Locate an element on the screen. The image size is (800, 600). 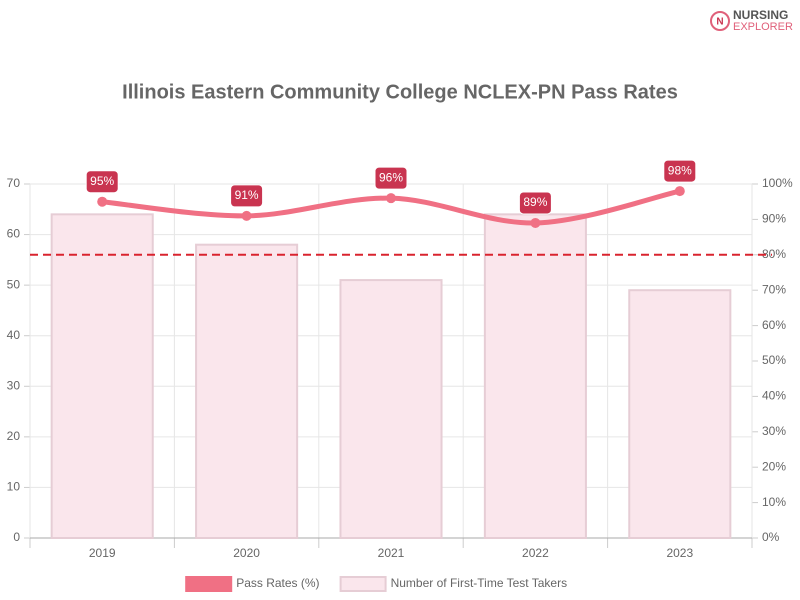
y2-tick-label: 30% is located at coordinates (774, 431).